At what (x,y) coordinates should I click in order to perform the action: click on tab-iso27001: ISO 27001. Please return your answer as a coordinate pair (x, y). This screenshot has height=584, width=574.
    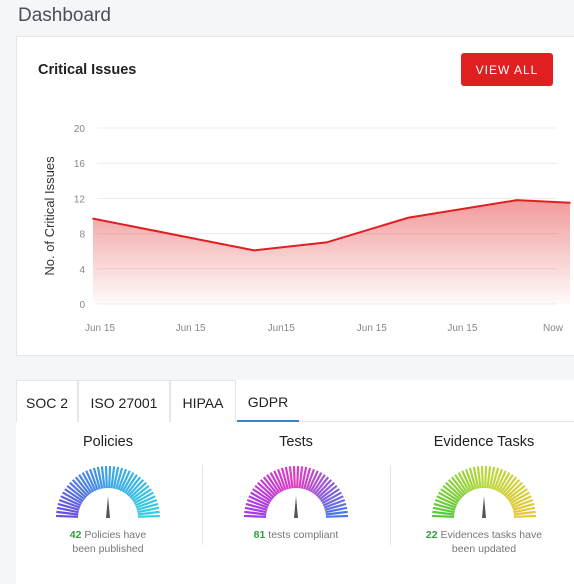
    Looking at the image, I should click on (124, 401).